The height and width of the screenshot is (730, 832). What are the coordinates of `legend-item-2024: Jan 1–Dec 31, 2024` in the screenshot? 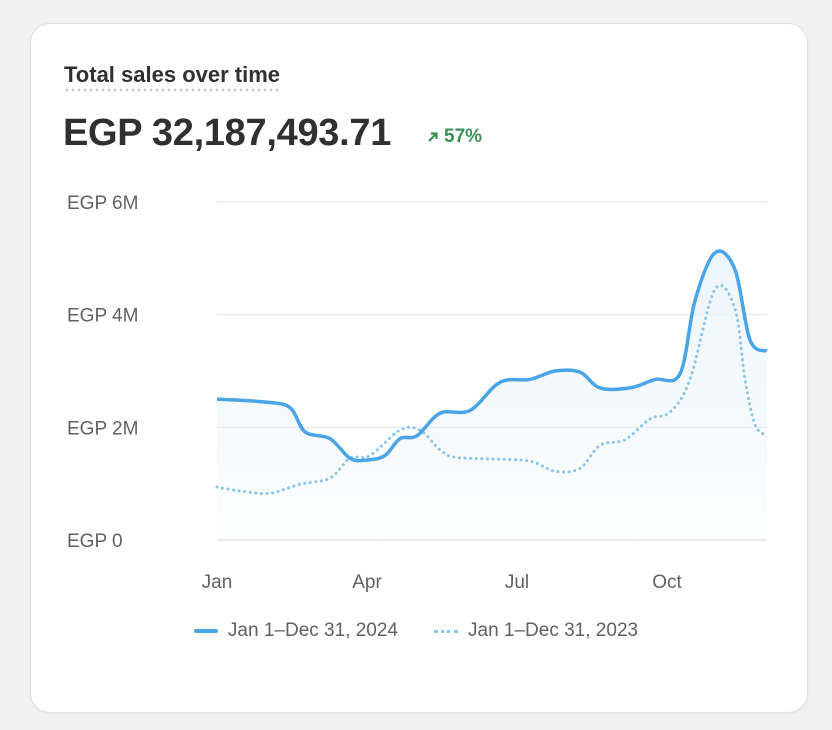 It's located at (295, 631).